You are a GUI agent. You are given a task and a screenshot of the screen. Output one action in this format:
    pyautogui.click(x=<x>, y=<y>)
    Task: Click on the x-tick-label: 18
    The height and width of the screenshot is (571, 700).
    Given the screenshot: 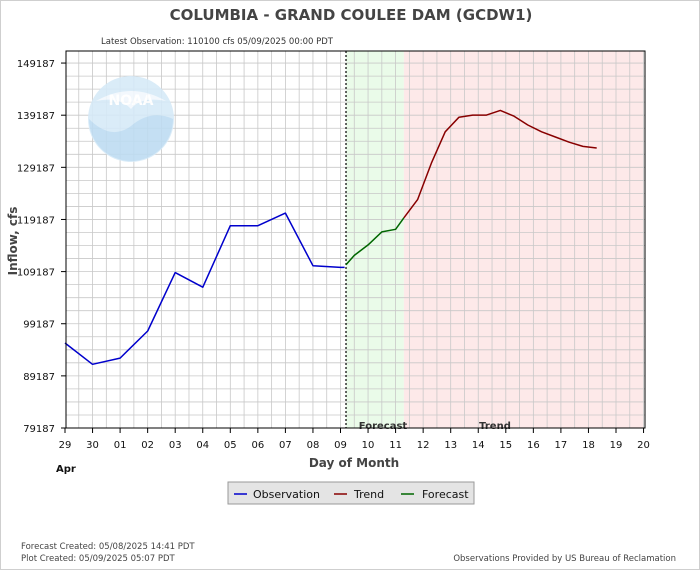 What is the action you would take?
    pyautogui.click(x=588, y=445)
    